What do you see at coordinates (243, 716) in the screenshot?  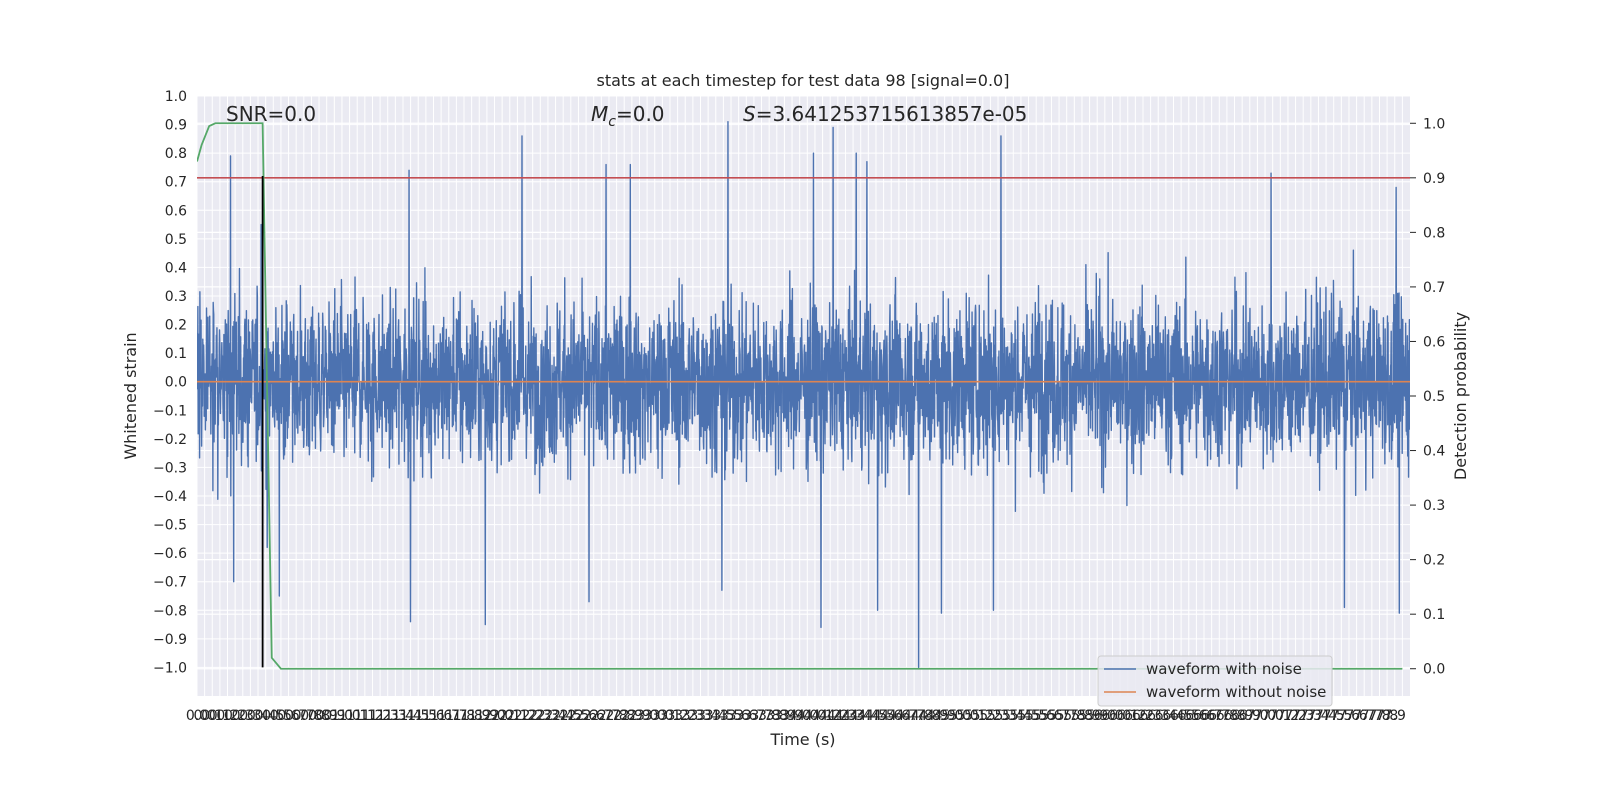 I see `x-tick-label: 0.3` at bounding box center [243, 716].